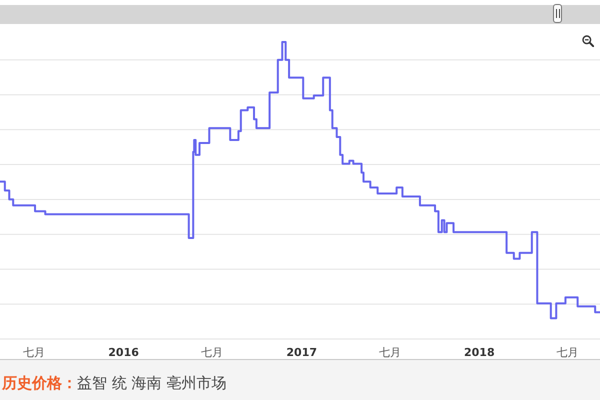 This screenshot has height=400, width=600. I want to click on x-tick-label: 2016, so click(124, 352).